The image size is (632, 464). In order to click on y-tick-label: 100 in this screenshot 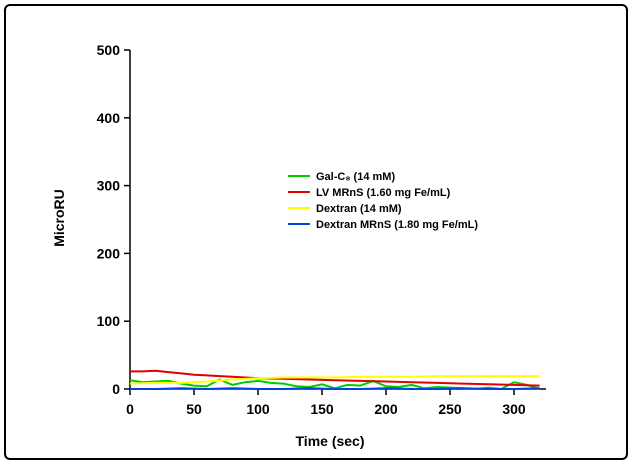, I will do `click(109, 321)`.